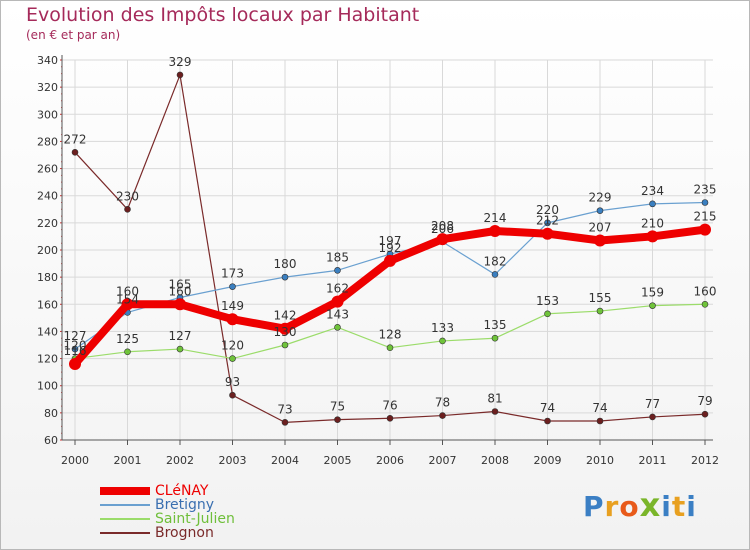  Describe the element at coordinates (47, 359) in the screenshot. I see `y-tick-label: 120` at that location.